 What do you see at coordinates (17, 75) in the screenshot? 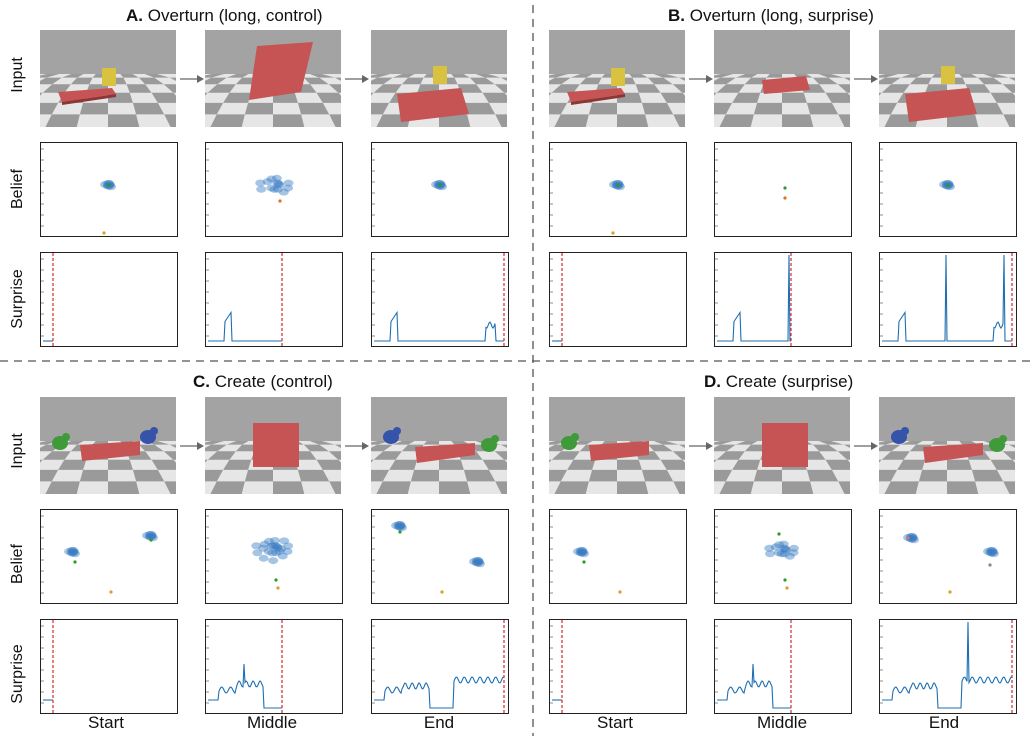
I see `row-label-input-top: Input` at bounding box center [17, 75].